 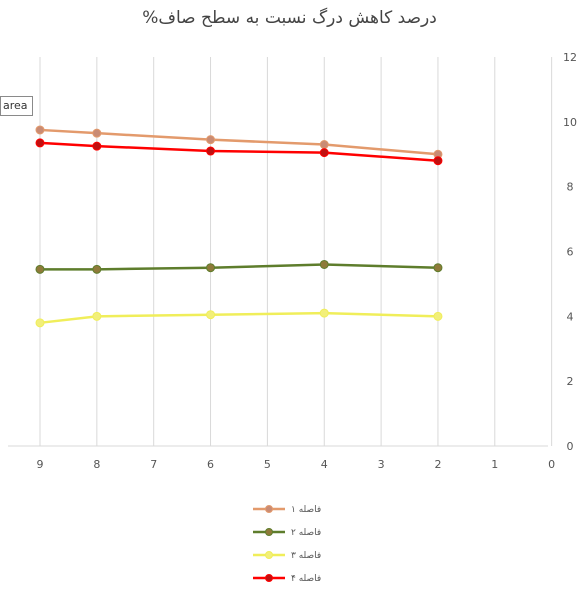 I want to click on legend-entry-label: فاصله ۲, so click(x=306, y=533).